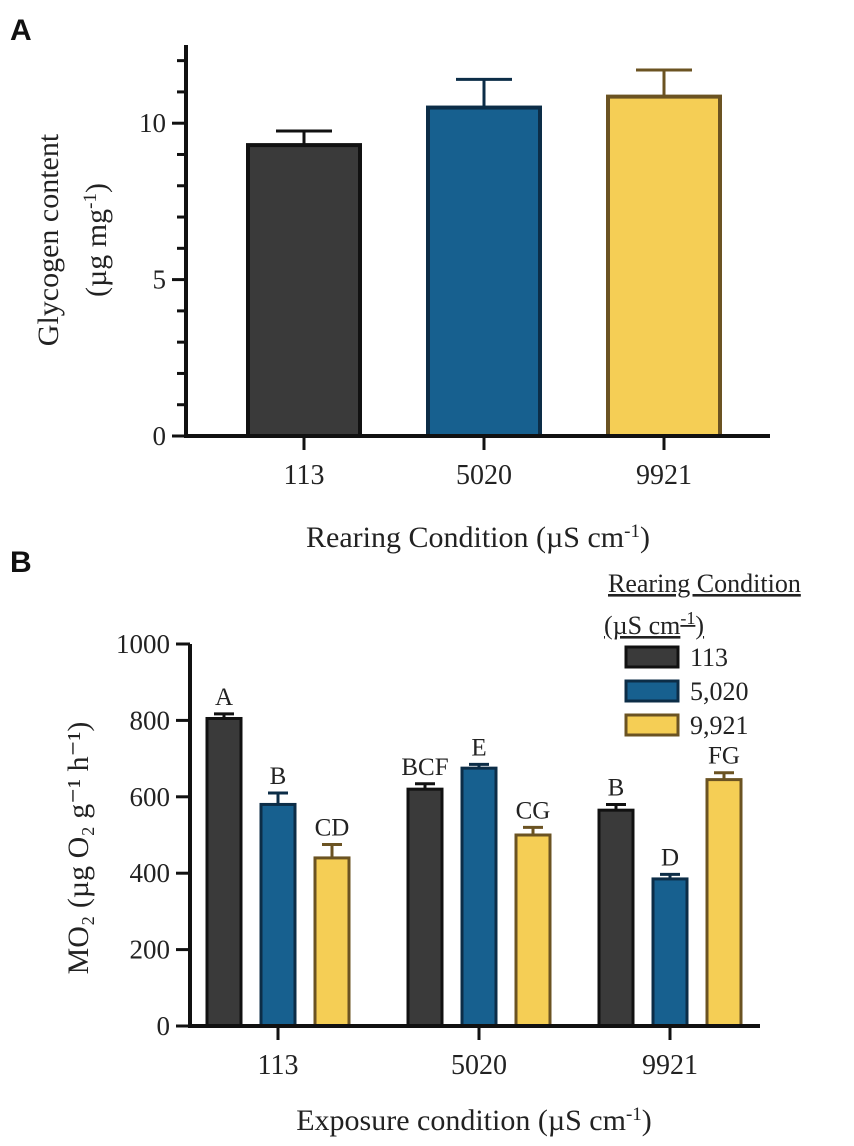 This screenshot has height=1146, width=854. What do you see at coordinates (304, 475) in the screenshot?
I see `chart-a-xtick-label: 113` at bounding box center [304, 475].